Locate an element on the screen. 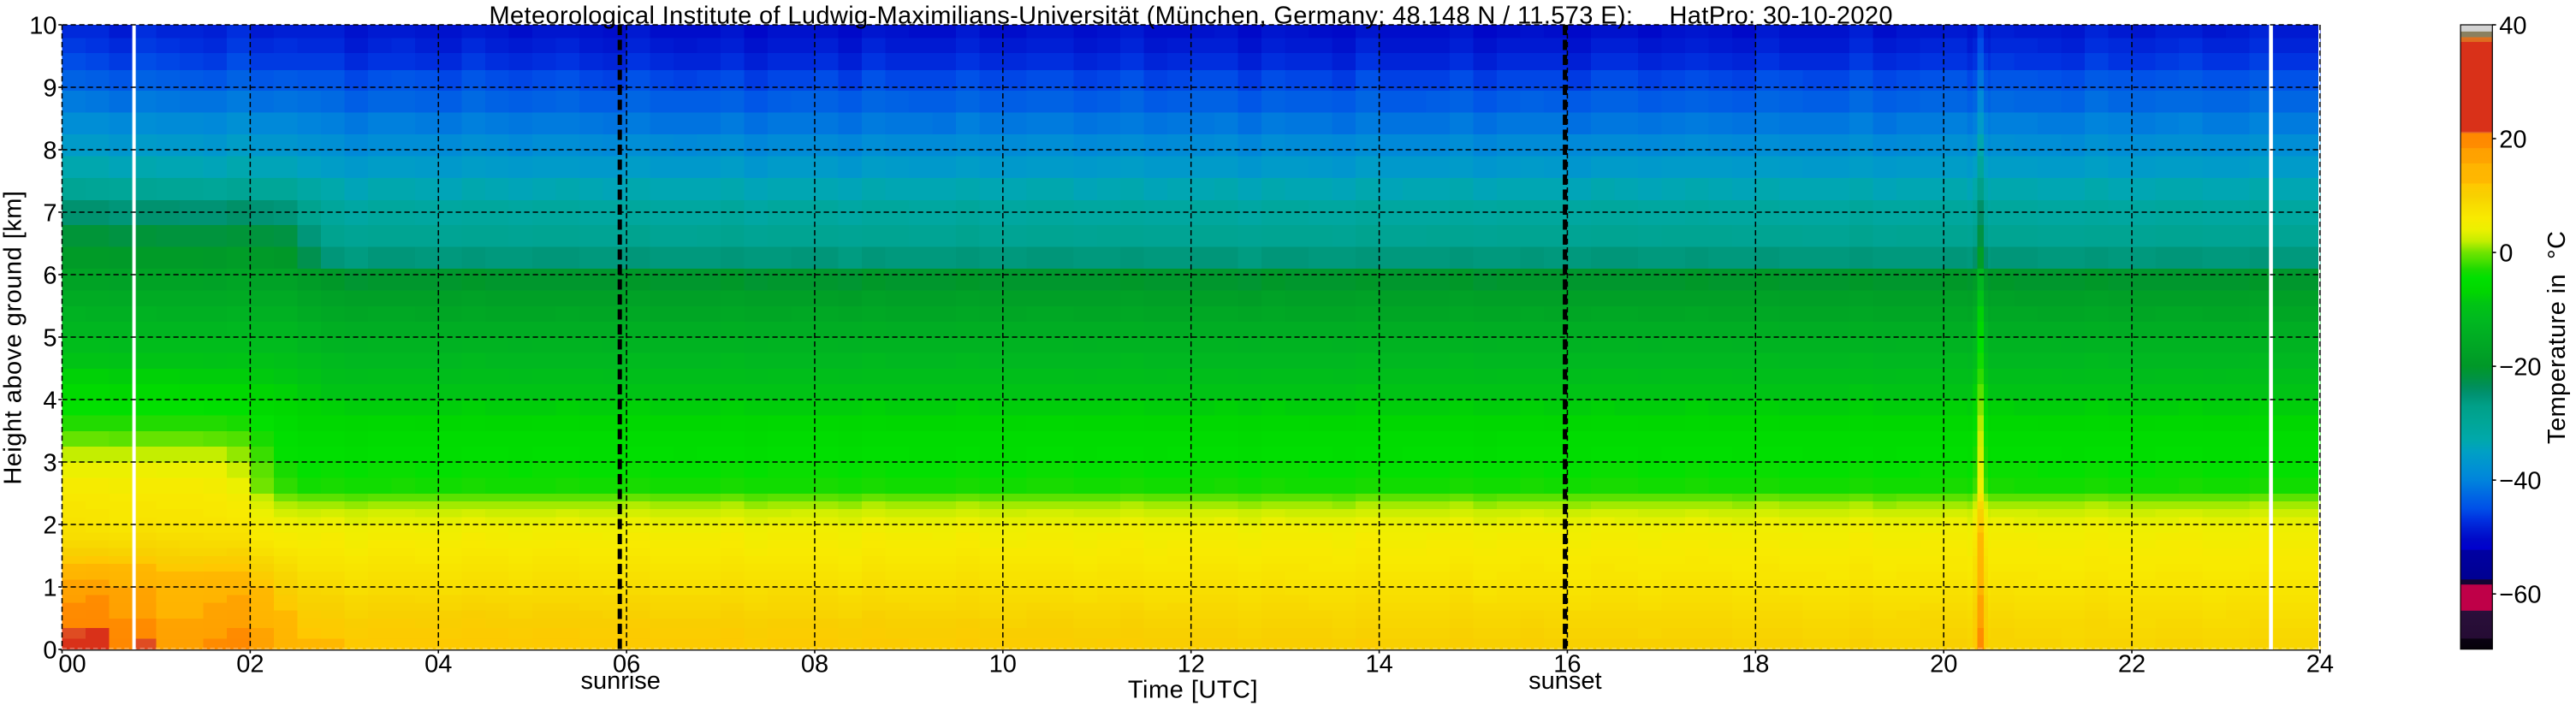 The image size is (2576, 705). svg-text: 02 is located at coordinates (250, 664).